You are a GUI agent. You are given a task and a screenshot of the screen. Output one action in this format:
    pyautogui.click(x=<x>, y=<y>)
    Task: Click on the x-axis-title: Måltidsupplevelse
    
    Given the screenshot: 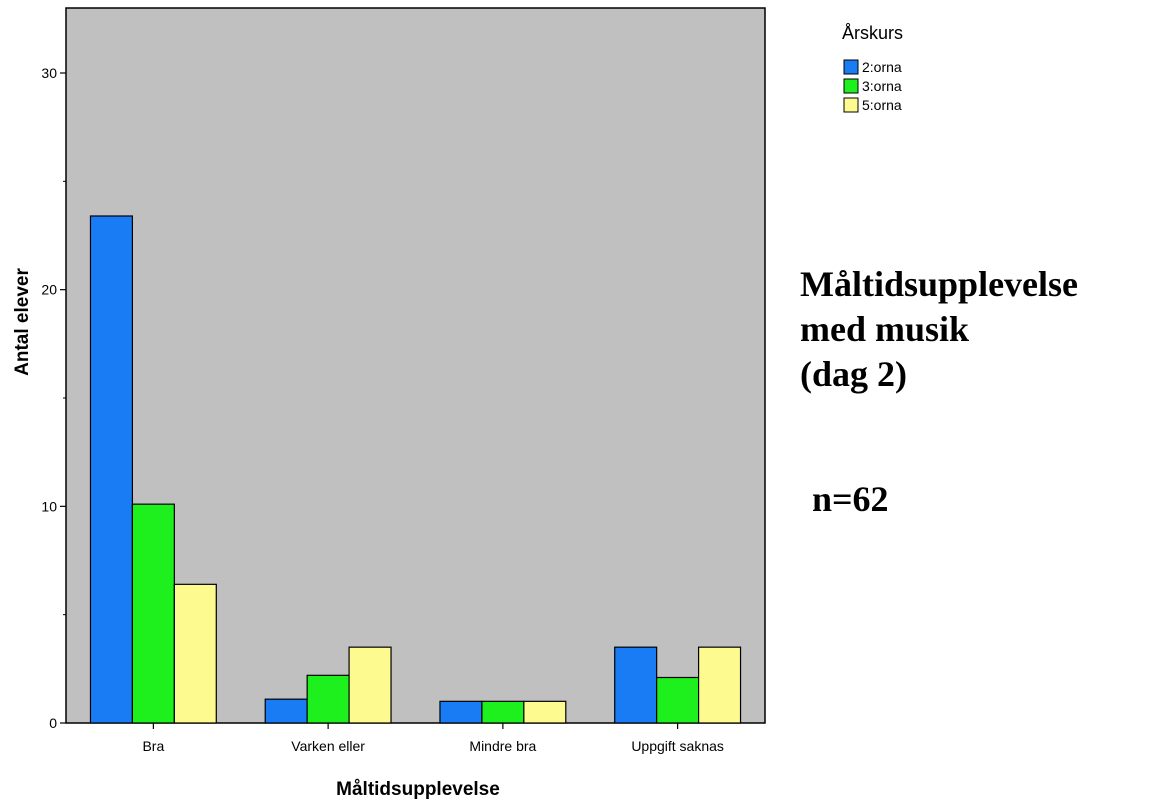 What is the action you would take?
    pyautogui.click(x=418, y=789)
    